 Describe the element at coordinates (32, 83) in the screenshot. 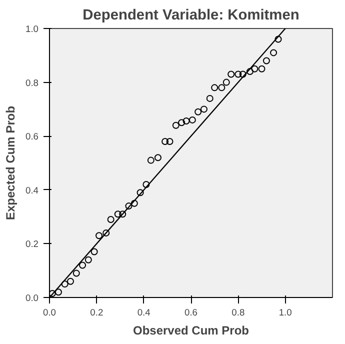

I see `y-tick-label: 0.8` at that location.